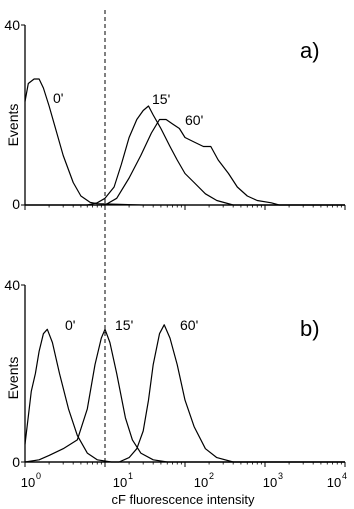  Describe the element at coordinates (310, 50) in the screenshot. I see `panel-a-label: a)` at that location.